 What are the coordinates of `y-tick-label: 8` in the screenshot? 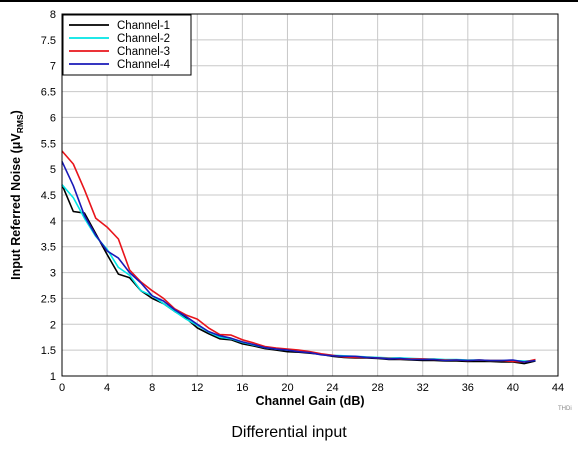 It's located at (53, 15).